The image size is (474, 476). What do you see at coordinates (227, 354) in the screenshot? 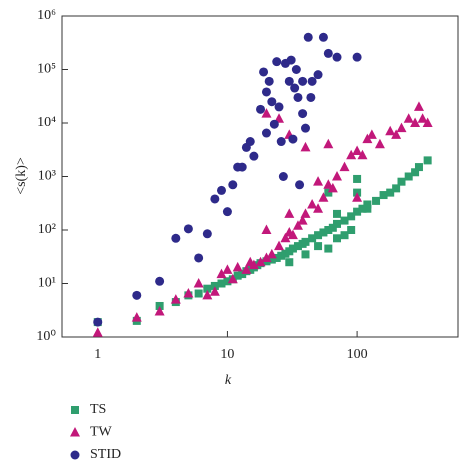
I see `x-tick-label: 10` at bounding box center [227, 354].